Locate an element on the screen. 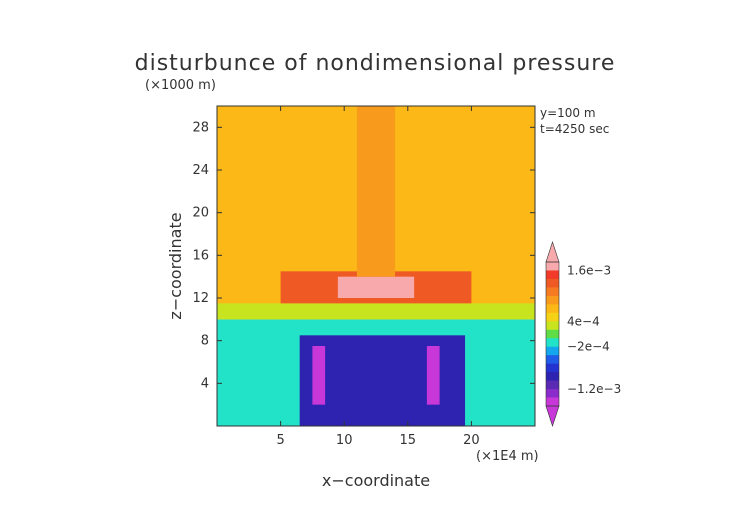  x-axis-label: x−coordinate is located at coordinates (376, 480).